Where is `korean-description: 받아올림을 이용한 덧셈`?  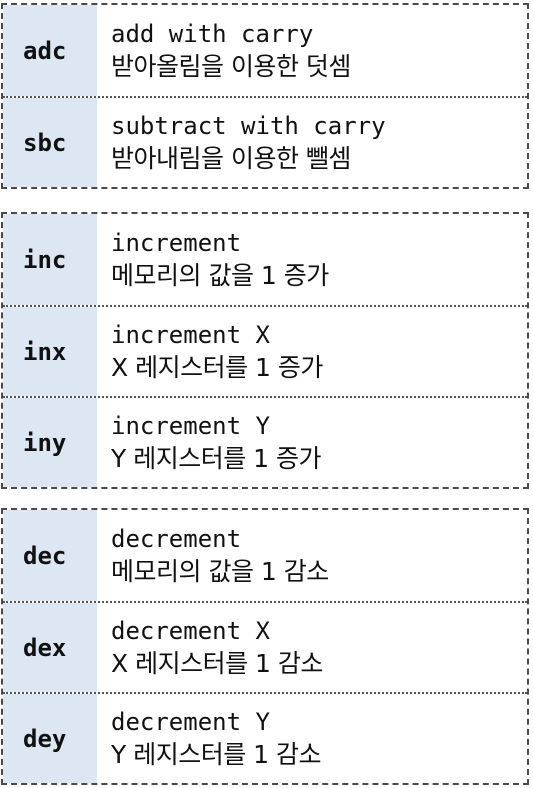
korean-description: 받아올림을 이용한 덧셈 is located at coordinates (231, 66).